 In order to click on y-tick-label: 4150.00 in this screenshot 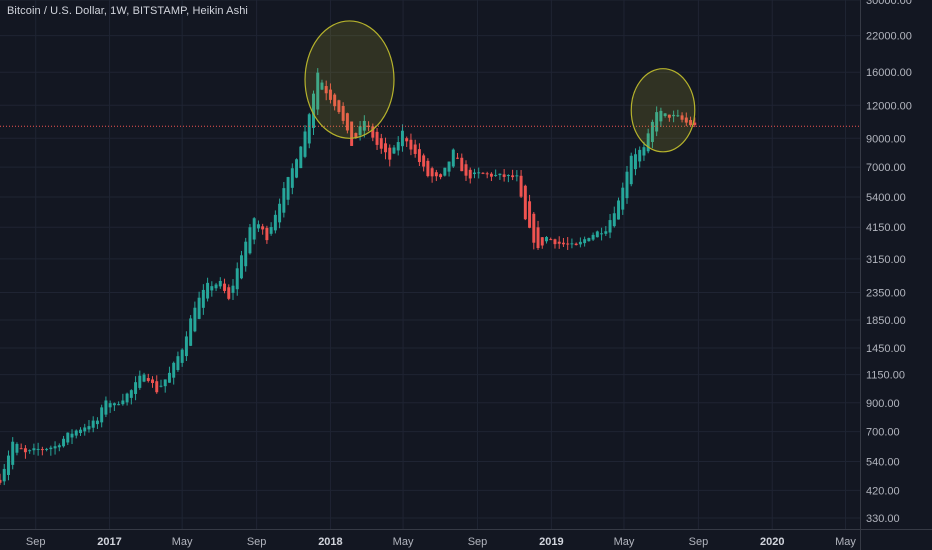, I will do `click(886, 228)`.